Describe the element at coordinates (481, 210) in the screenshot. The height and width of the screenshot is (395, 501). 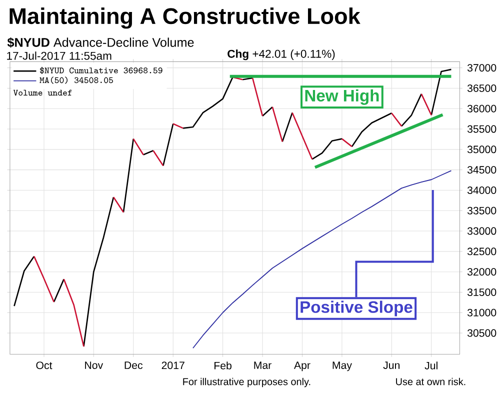
I see `y-tick-label: 33500` at that location.